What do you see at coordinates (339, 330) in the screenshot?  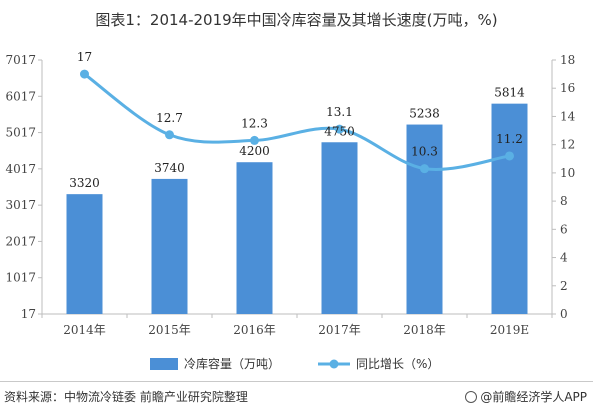 I see `x-tick-label: 2017年` at bounding box center [339, 330].